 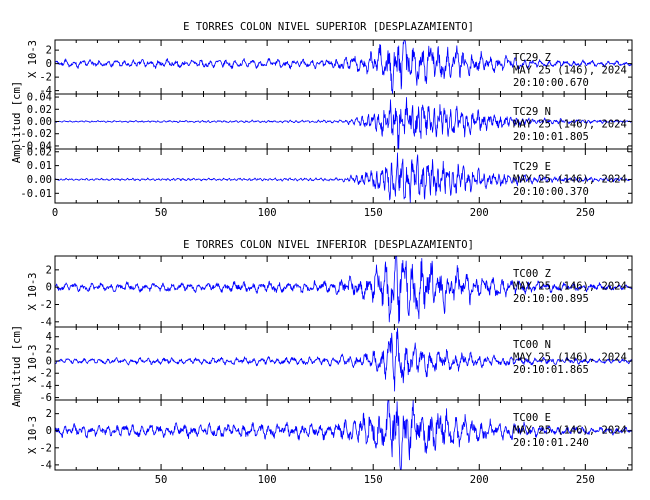 What do you see at coordinates (532, 58) in the screenshot?
I see `station-label: TC29 Z` at bounding box center [532, 58].